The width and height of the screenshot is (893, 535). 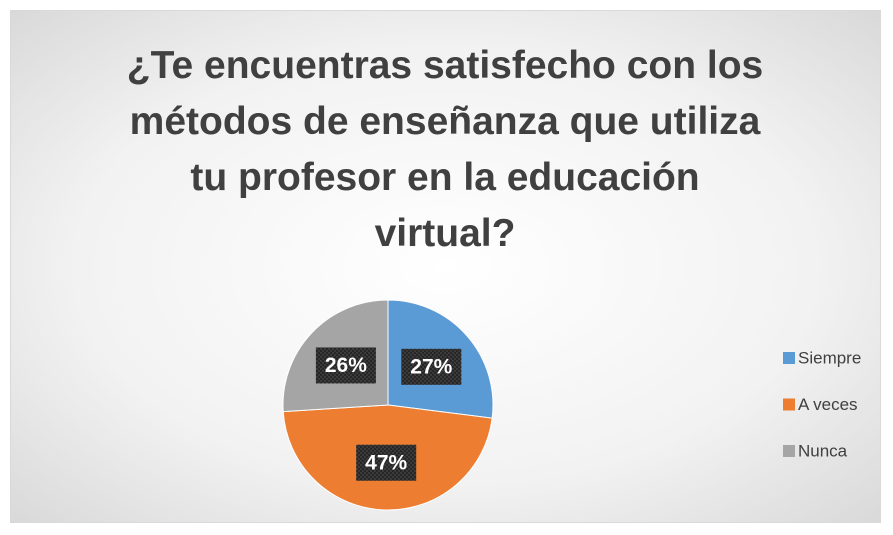 I want to click on data-label: 26%, so click(x=346, y=365).